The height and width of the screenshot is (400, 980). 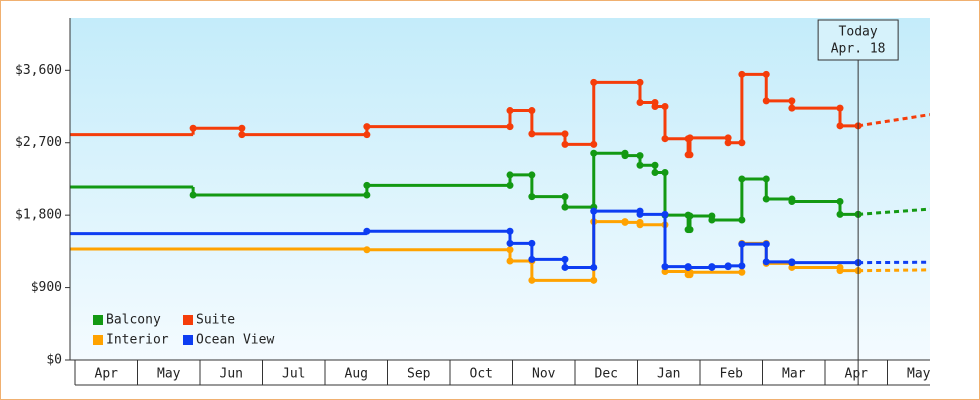 I want to click on legend-label: Suite, so click(x=215, y=320).